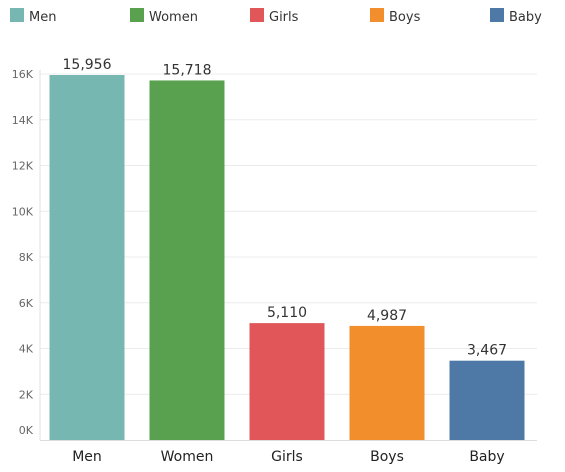 The image size is (565, 472). Describe the element at coordinates (287, 313) in the screenshot. I see `data-label-girls: 5,110` at that location.